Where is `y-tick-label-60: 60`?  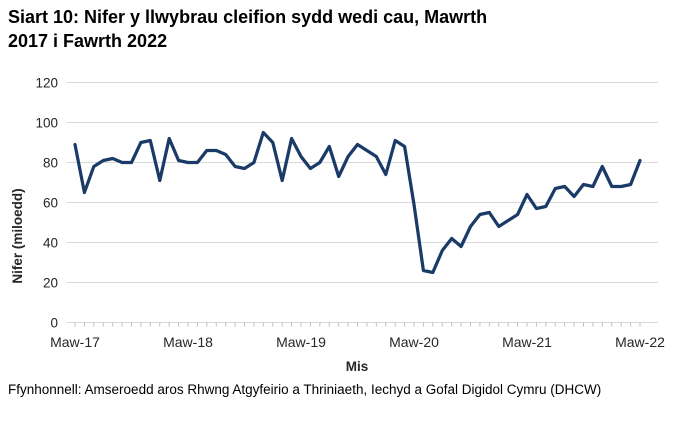 y-tick-label-60: 60 is located at coordinates (50, 203).